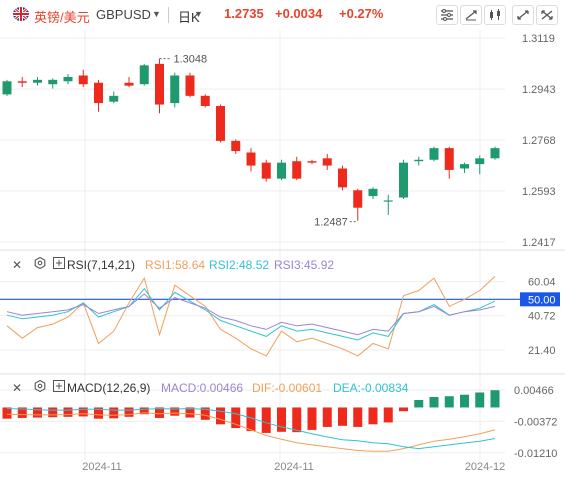 This screenshot has width=565, height=480. I want to click on compare-icon, so click(523, 15).